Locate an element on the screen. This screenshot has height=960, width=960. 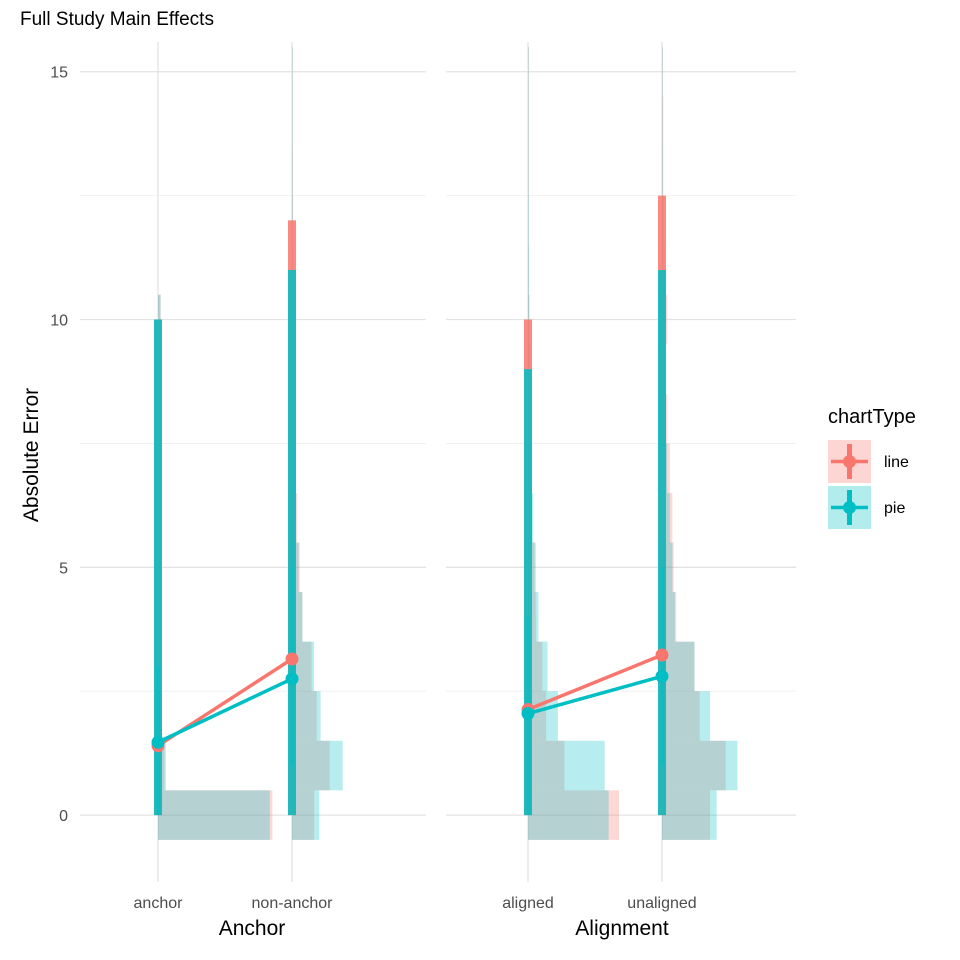
plot-title: Full Study Main Effects is located at coordinates (117, 19).